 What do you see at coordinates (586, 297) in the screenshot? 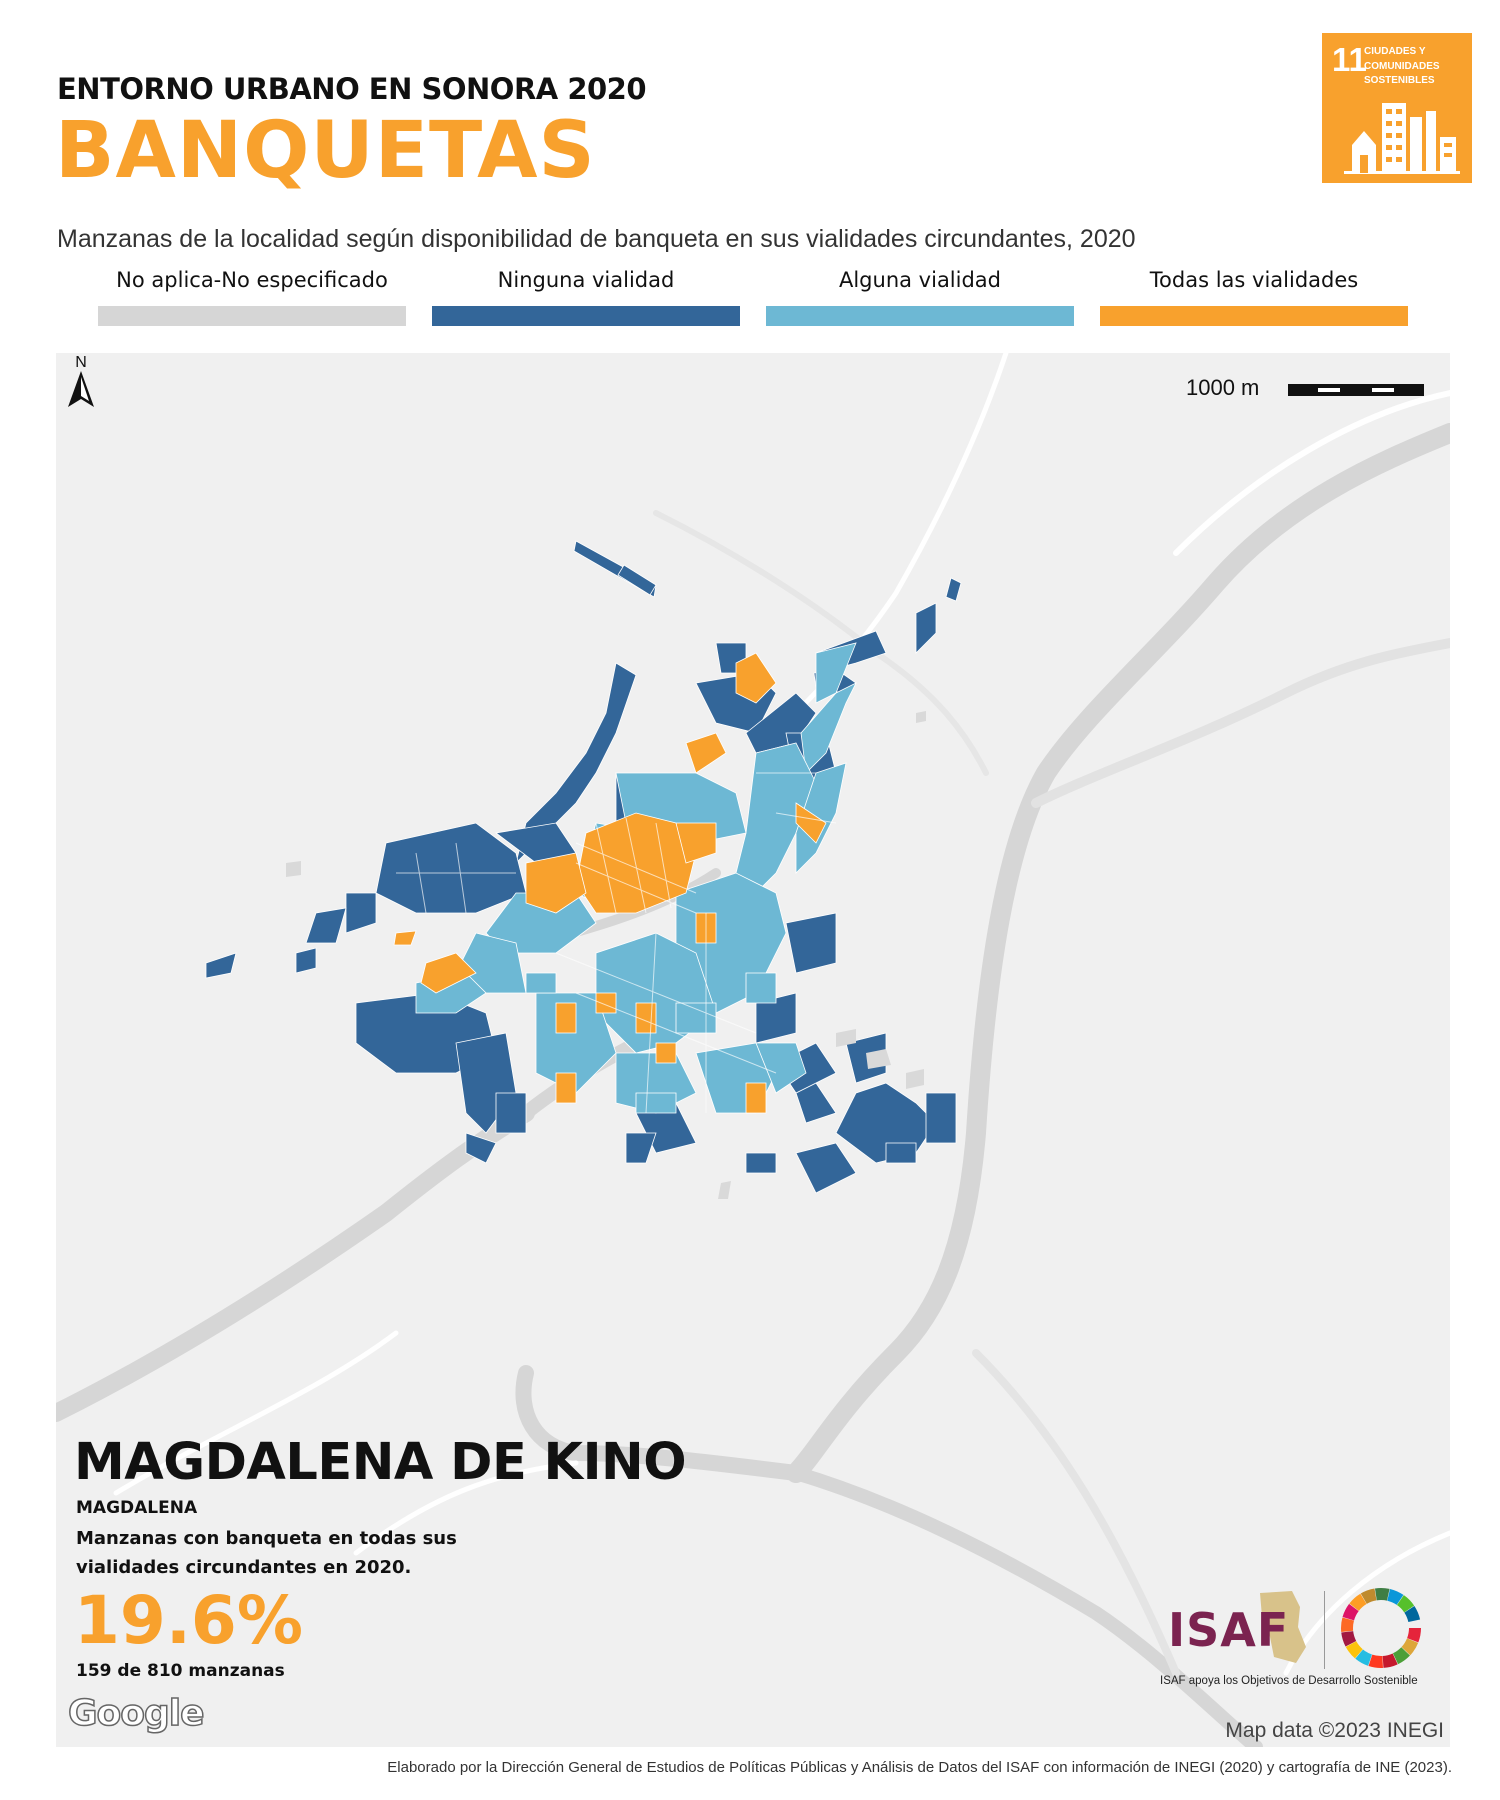
I see `legend-item-ninguna: Ninguna vialidad` at bounding box center [586, 297].